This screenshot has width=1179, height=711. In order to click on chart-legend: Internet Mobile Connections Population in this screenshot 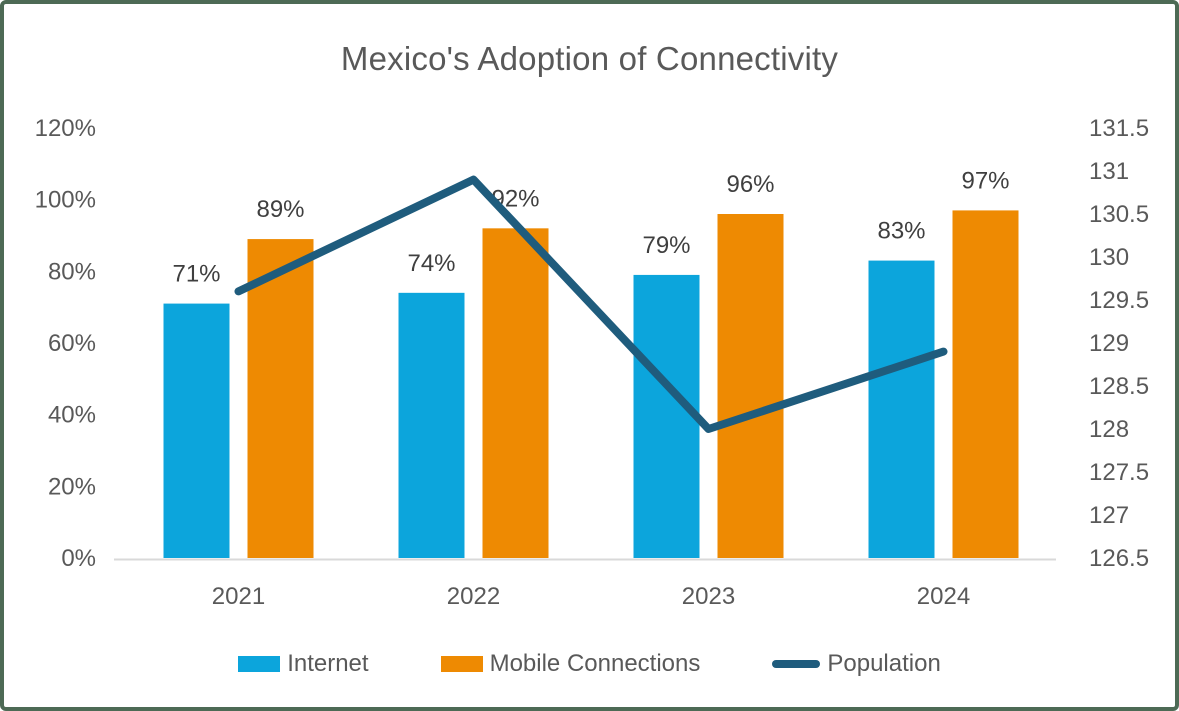, I will do `click(589, 664)`.